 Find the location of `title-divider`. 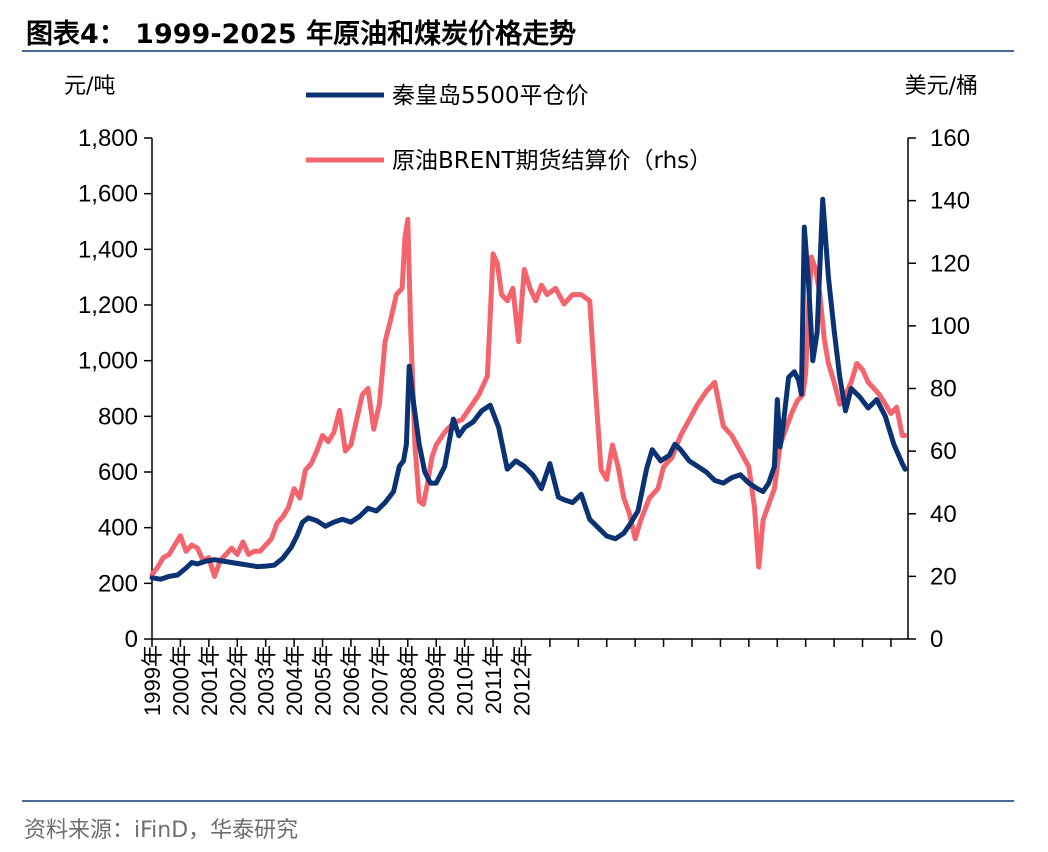

title-divider is located at coordinates (518, 51).